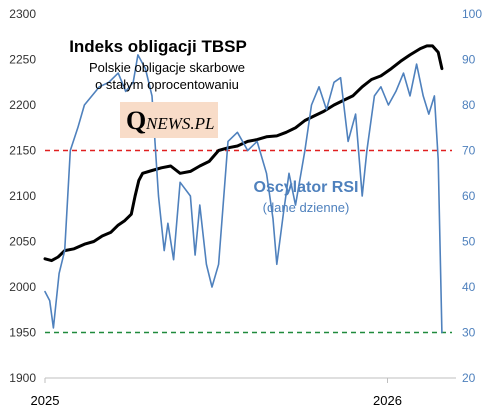 Image resolution: width=491 pixels, height=416 pixels. I want to click on logo-letter: Q, so click(136, 120).